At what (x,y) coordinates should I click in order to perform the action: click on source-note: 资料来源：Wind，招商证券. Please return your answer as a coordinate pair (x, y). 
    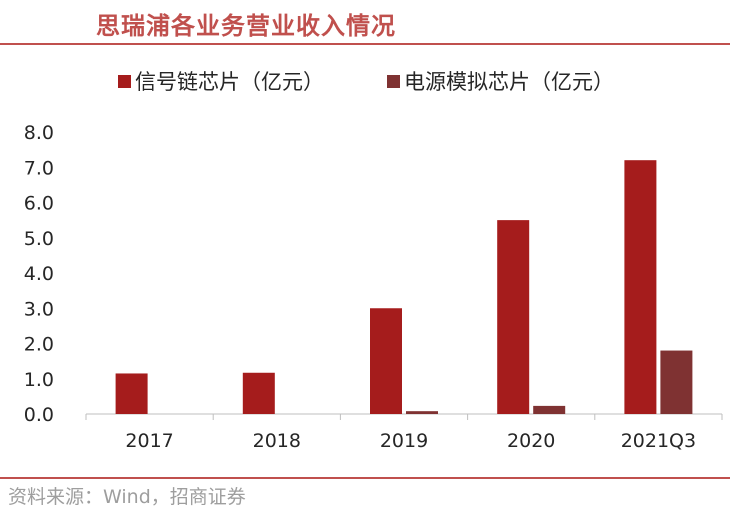
    Looking at the image, I should click on (127, 497).